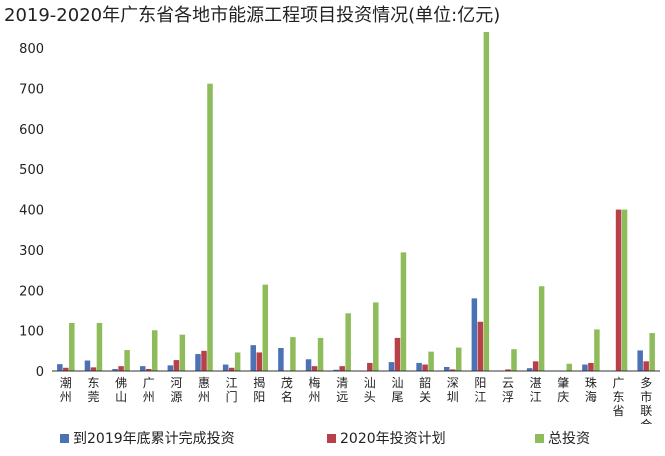 This screenshot has width=665, height=456. What do you see at coordinates (480, 390) in the screenshot?
I see `x-tick-label: 阳江` at bounding box center [480, 390].